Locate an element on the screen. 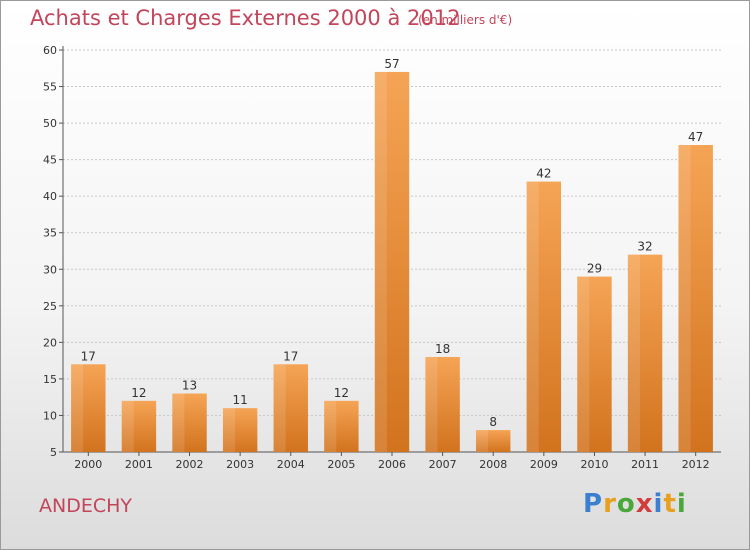  y-tick-label: 5 is located at coordinates (53, 452).